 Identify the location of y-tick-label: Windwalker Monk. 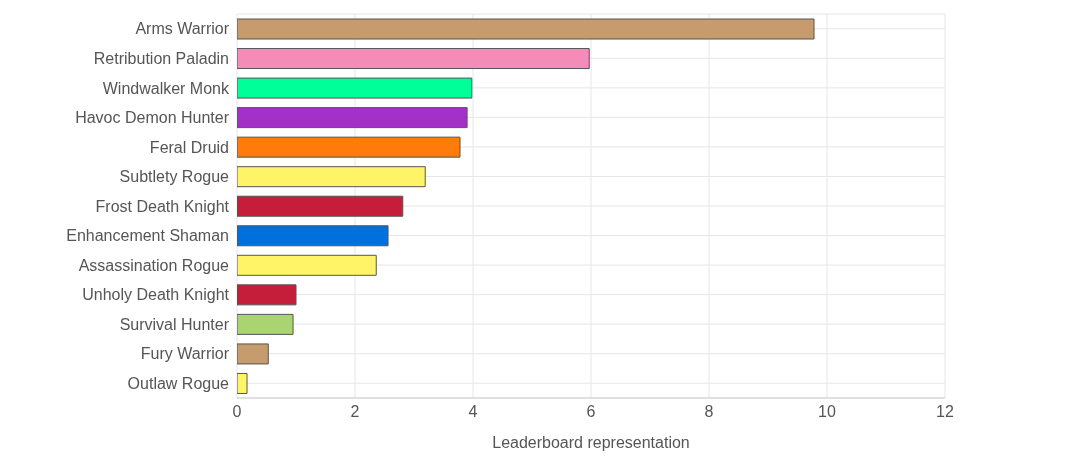
(166, 88).